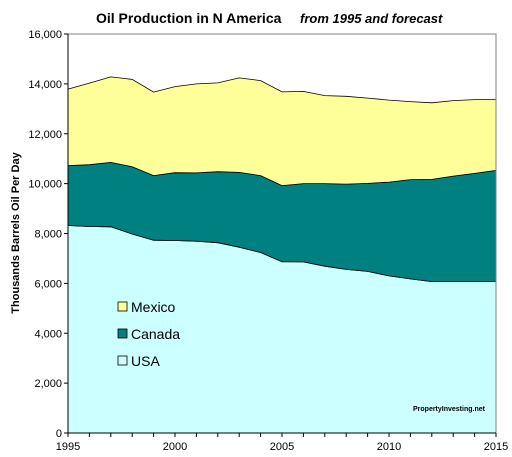 The image size is (512, 457). Describe the element at coordinates (48, 384) in the screenshot. I see `y-tick-label: 2,000` at that location.